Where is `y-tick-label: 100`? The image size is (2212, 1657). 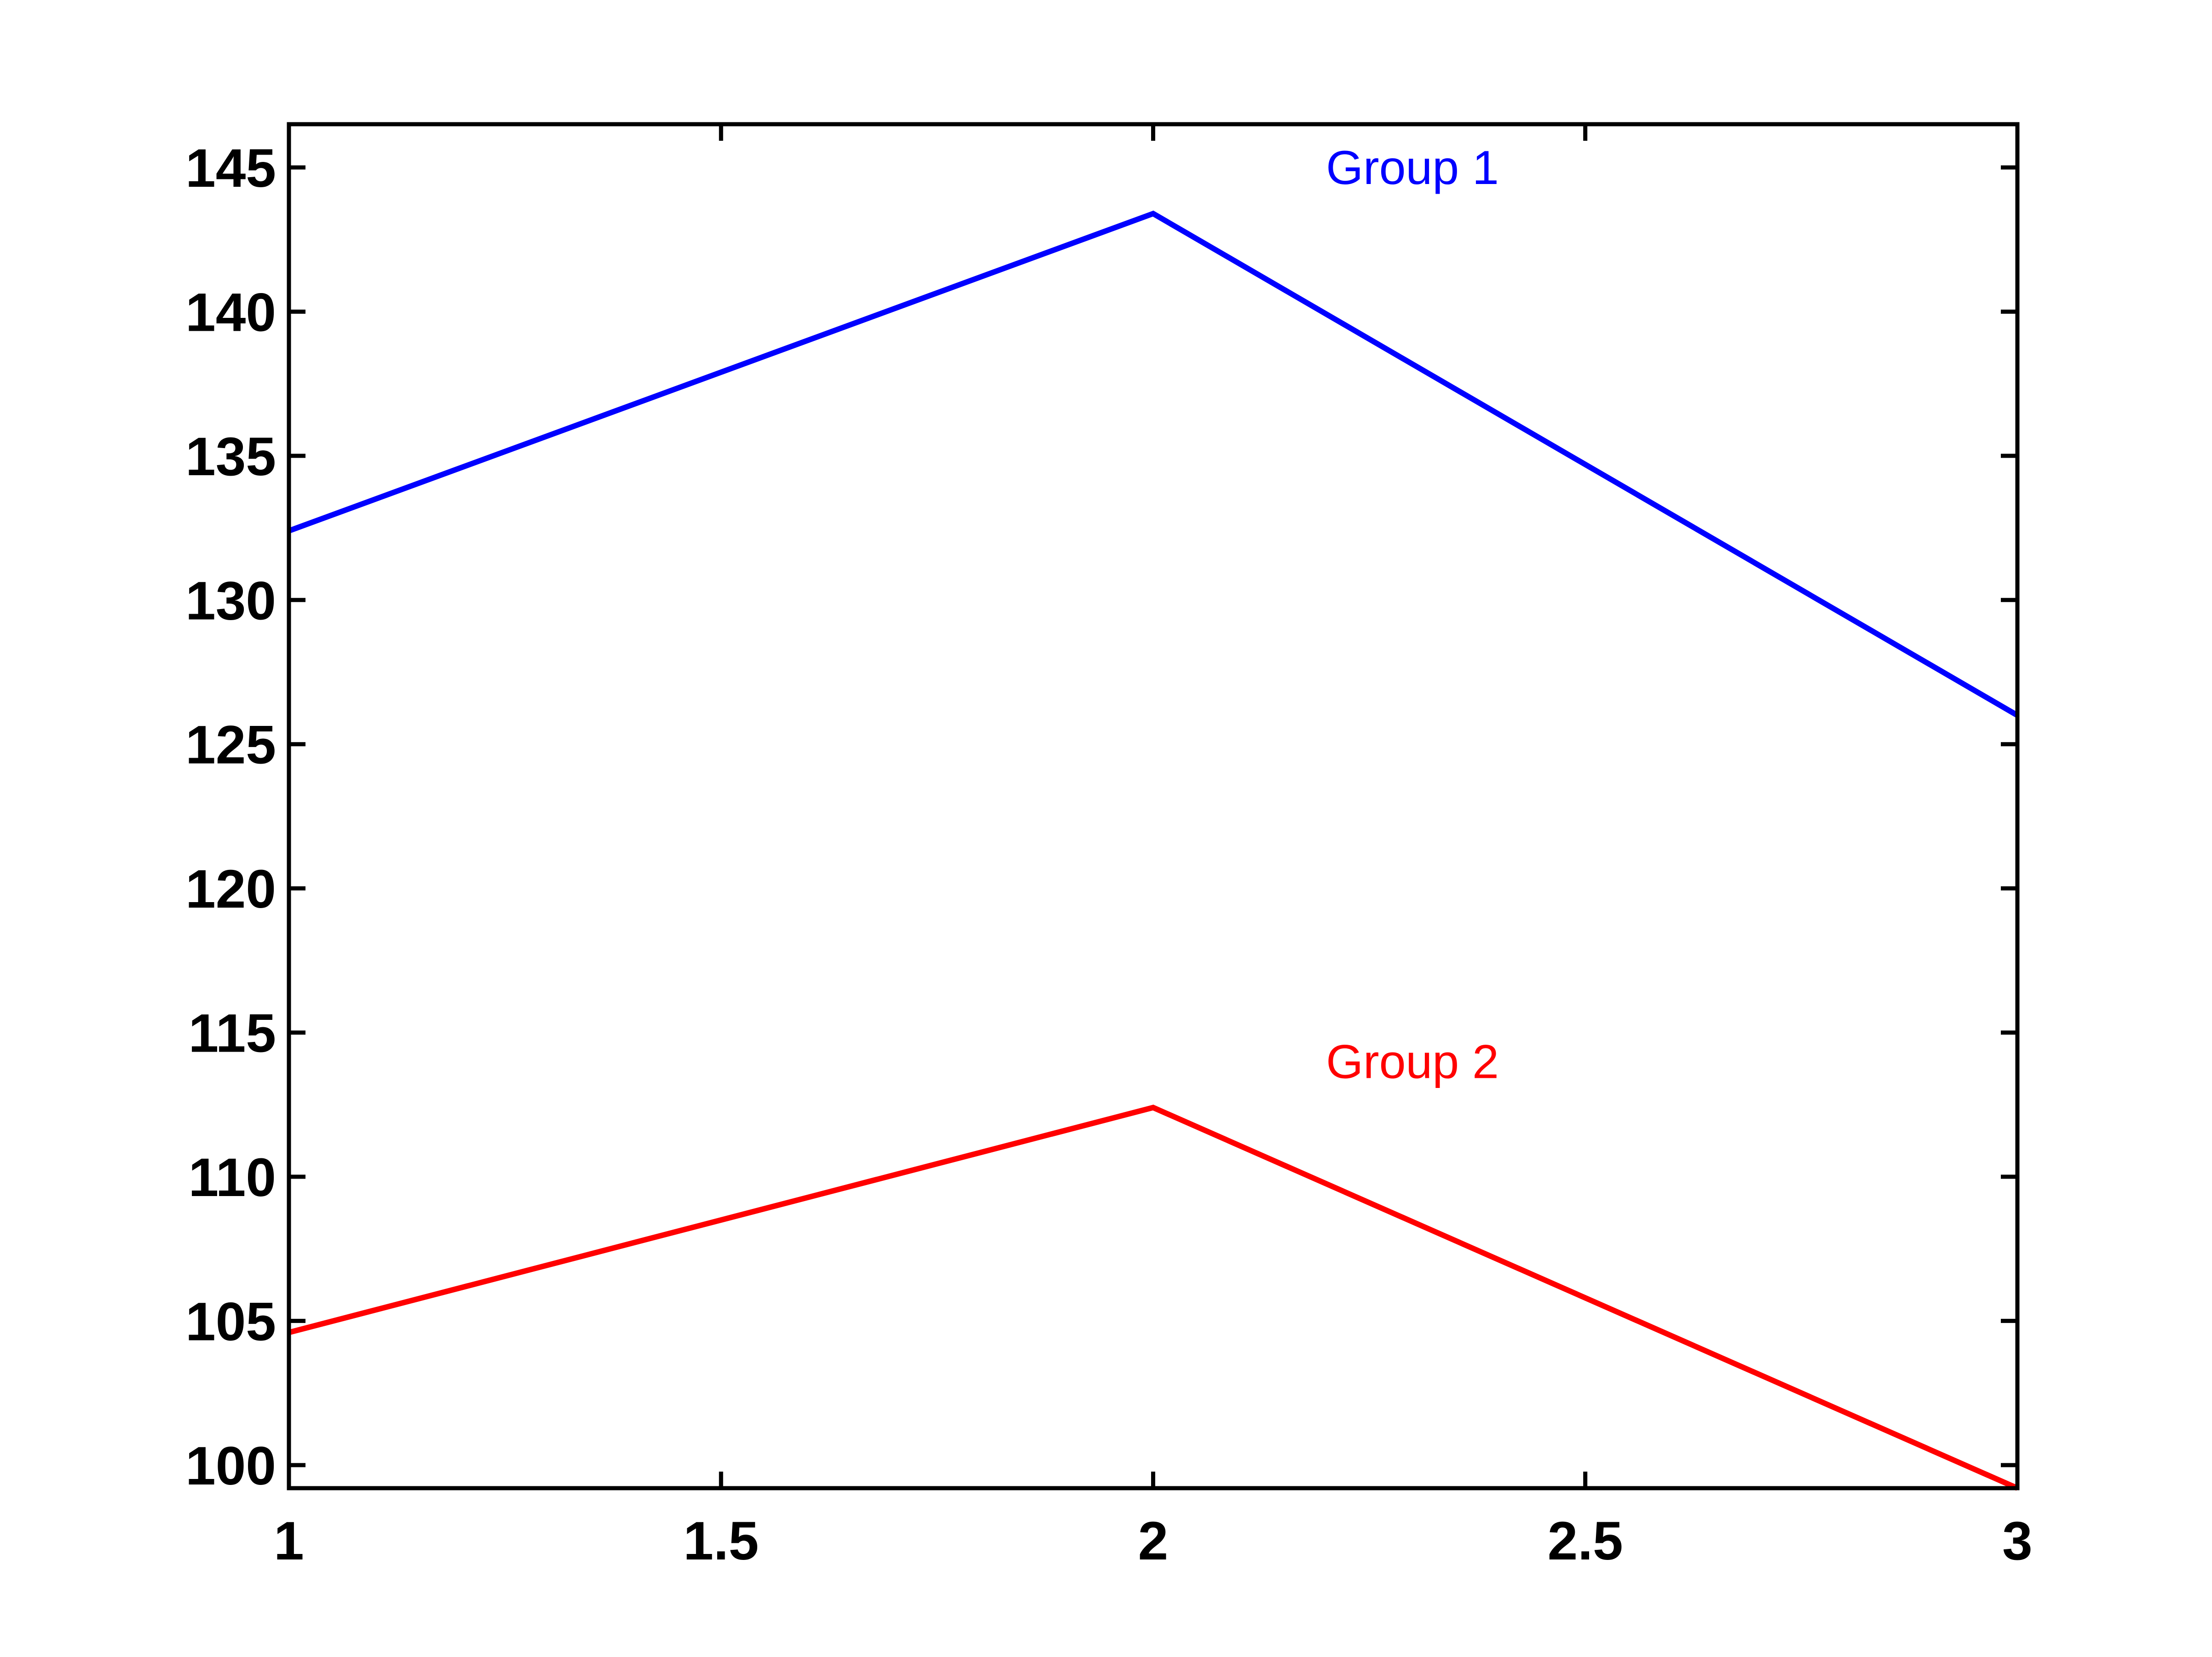
y-tick-label: 100 is located at coordinates (230, 1466).